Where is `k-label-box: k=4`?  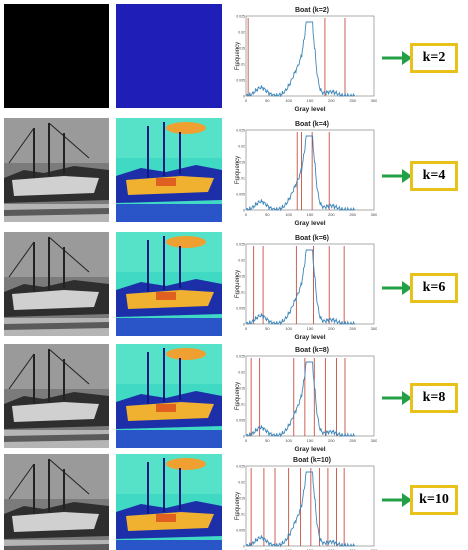
k-label-box: k=4 is located at coordinates (434, 176).